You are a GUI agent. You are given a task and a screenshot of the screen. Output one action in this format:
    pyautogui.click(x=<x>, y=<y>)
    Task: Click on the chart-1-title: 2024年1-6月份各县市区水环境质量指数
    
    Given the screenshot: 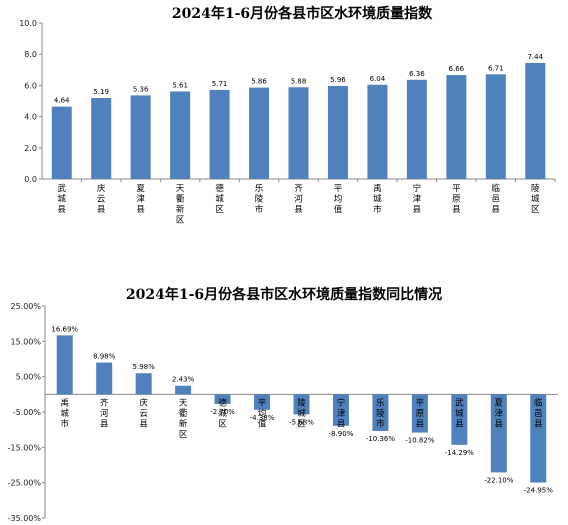 What is the action you would take?
    pyautogui.click(x=302, y=14)
    